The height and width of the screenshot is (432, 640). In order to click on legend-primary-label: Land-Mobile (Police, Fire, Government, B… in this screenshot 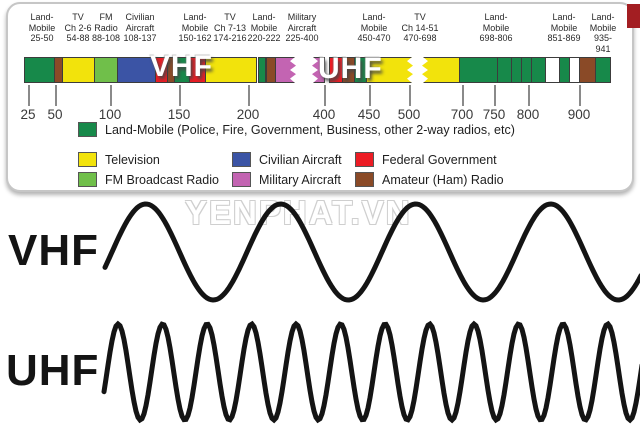, I will do `click(310, 129)`.